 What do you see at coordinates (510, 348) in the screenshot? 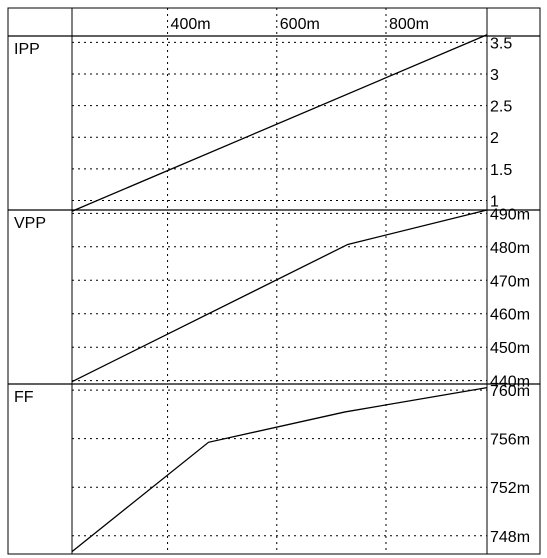
I see `y-tick-label: 450m` at bounding box center [510, 348].